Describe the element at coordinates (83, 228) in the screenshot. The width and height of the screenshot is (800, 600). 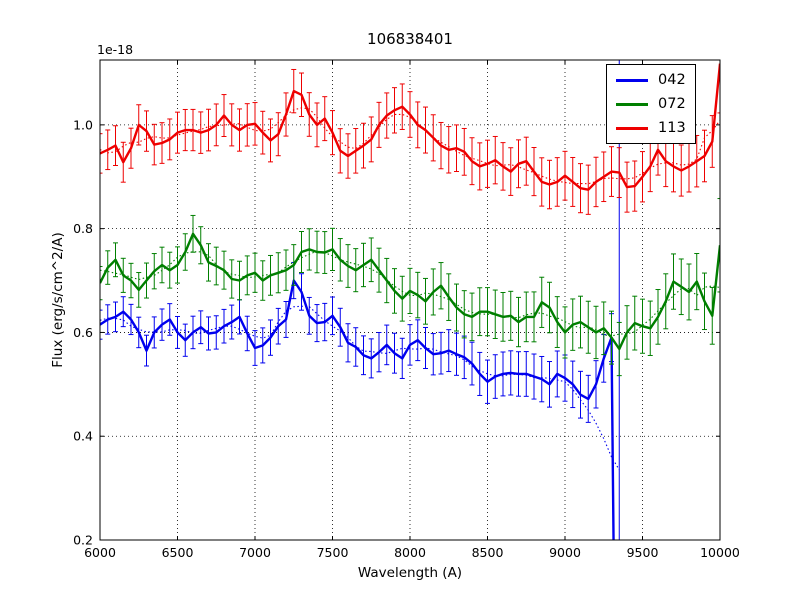
I see `y-tick-label: 0.8` at that location.